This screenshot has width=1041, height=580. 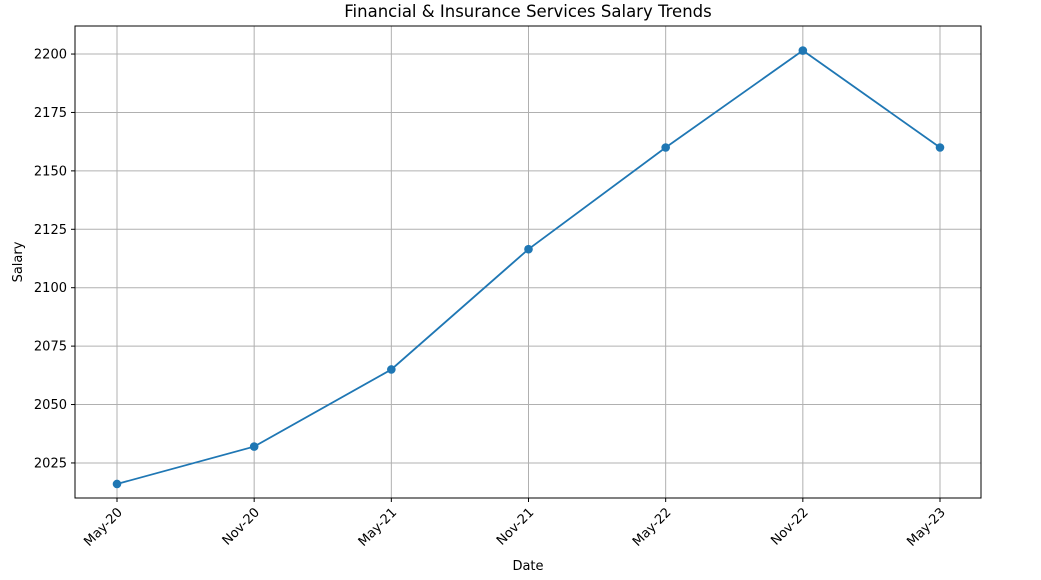 I want to click on y-tick-label: 2175, so click(x=50, y=113).